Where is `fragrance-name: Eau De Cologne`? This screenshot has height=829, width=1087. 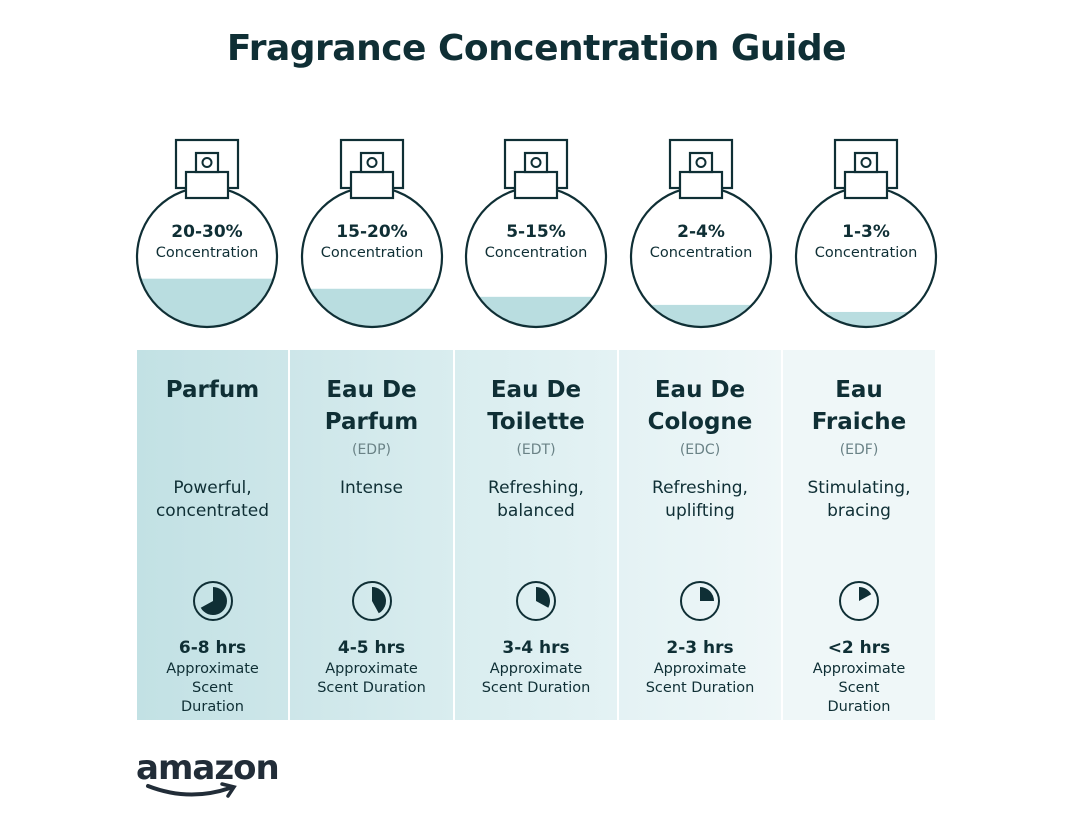
fragrance-name: Eau De Cologne is located at coordinates (700, 406).